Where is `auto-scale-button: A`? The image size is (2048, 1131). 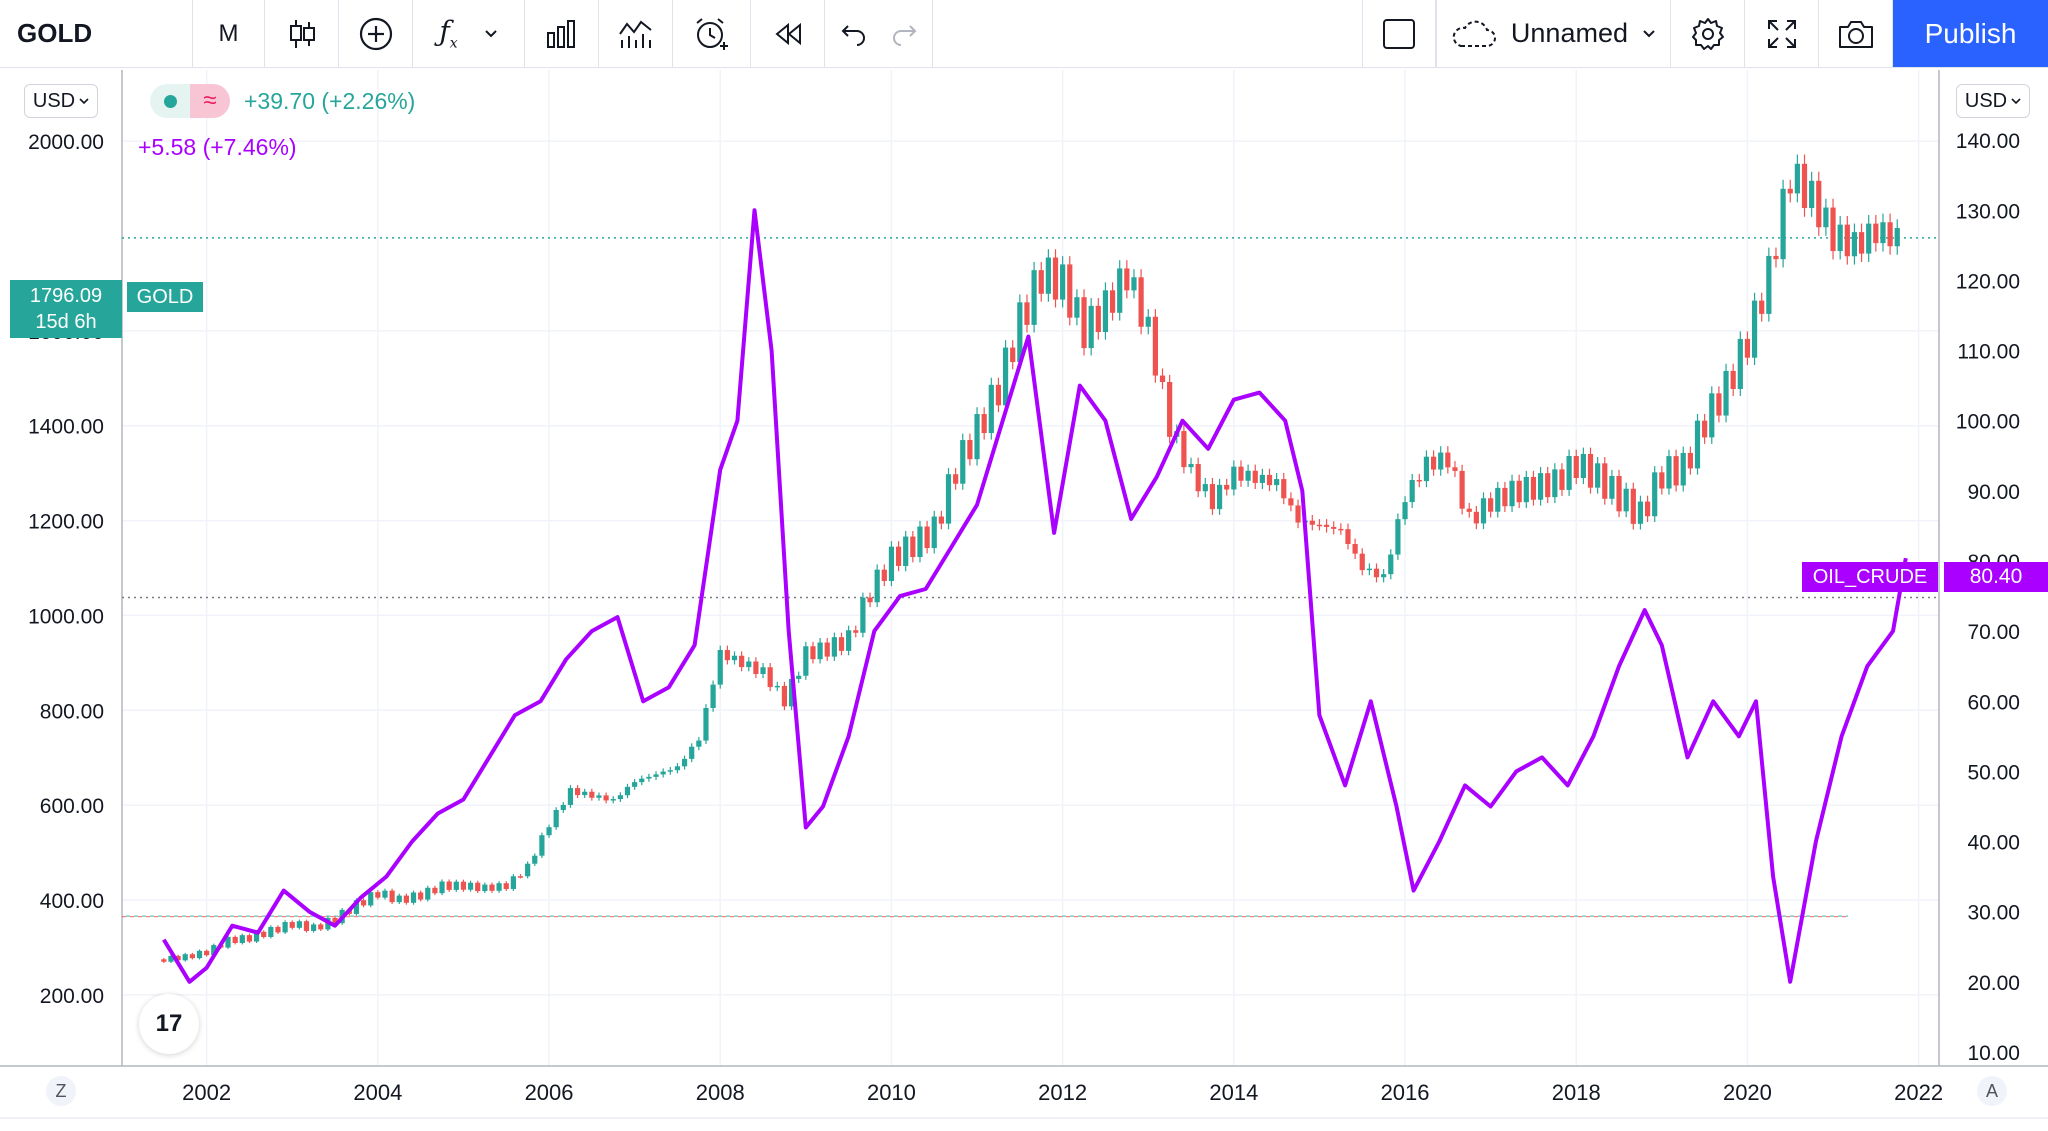 auto-scale-button: A is located at coordinates (1992, 1091).